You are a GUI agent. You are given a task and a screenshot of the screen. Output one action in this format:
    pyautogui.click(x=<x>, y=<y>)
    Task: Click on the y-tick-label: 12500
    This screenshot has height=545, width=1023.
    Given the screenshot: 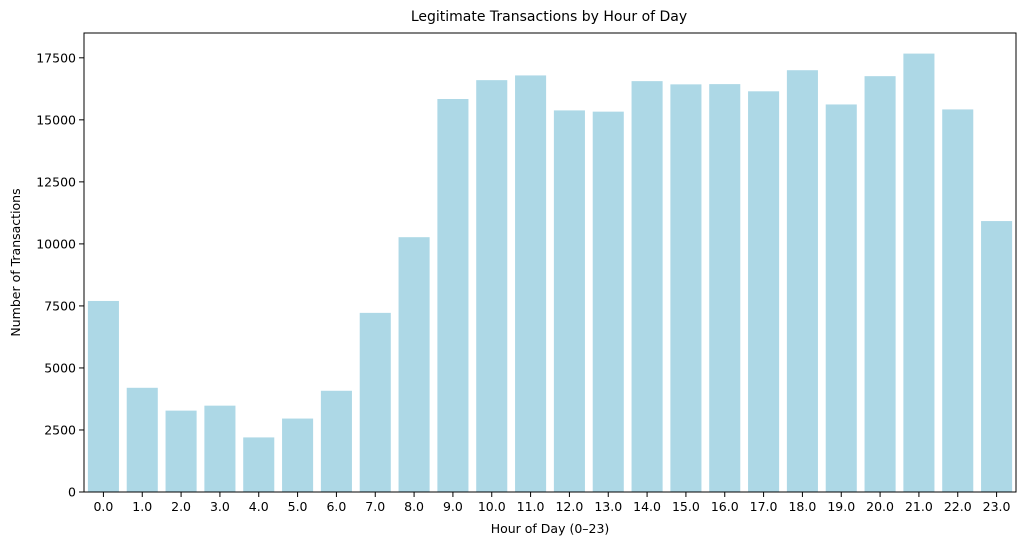 What is the action you would take?
    pyautogui.click(x=56, y=181)
    